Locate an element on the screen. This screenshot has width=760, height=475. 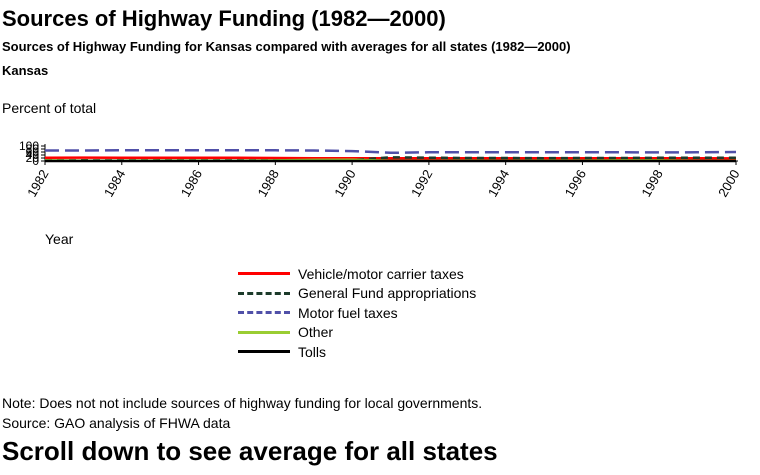
y-tick-label: 80 is located at coordinates (33, 149).